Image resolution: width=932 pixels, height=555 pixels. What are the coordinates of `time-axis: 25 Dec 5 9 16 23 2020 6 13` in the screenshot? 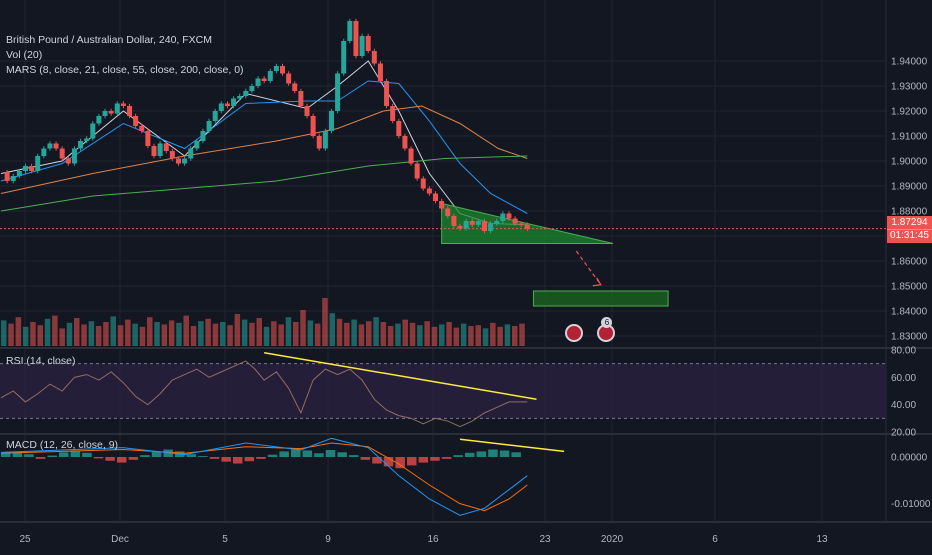 It's located at (423, 539).